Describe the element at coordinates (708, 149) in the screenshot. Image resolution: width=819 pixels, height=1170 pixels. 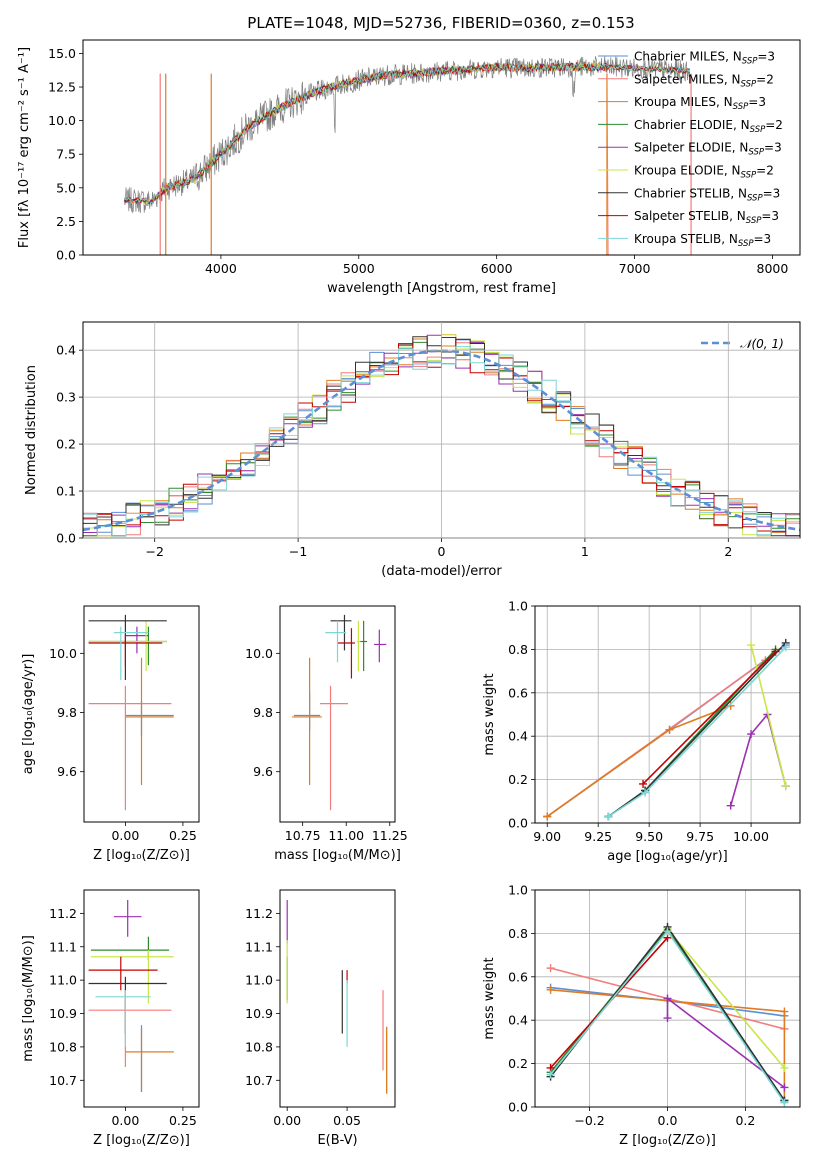
I see `legend-entry: Salpeter ELODIE, NSSP=3` at that location.